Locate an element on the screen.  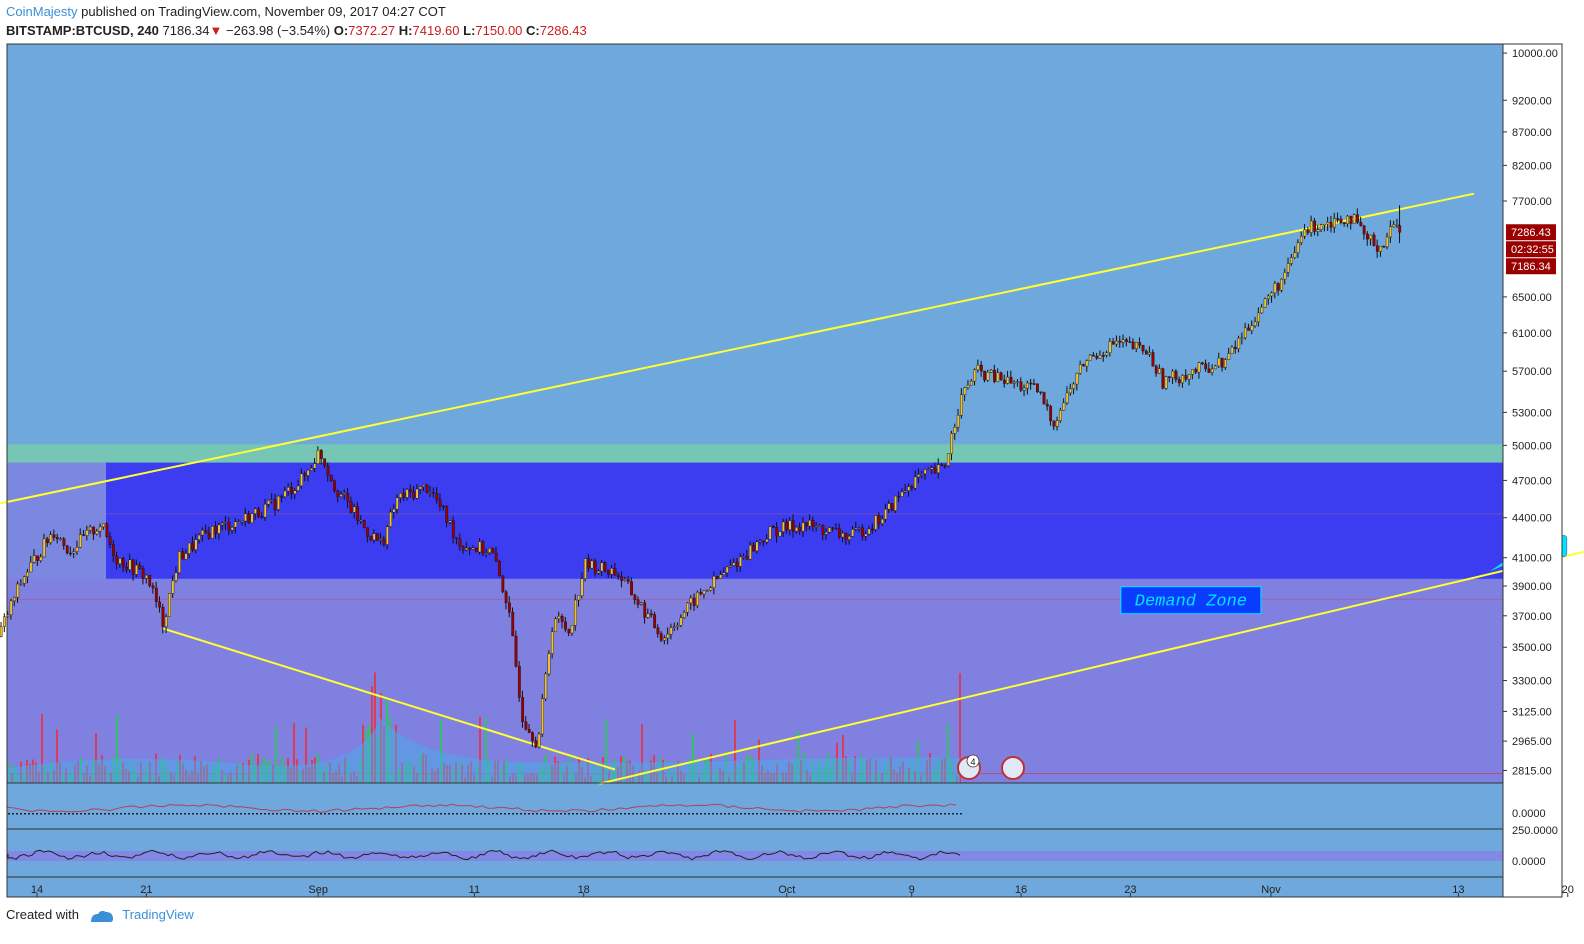
author-link: CoinMajesty is located at coordinates (42, 11).